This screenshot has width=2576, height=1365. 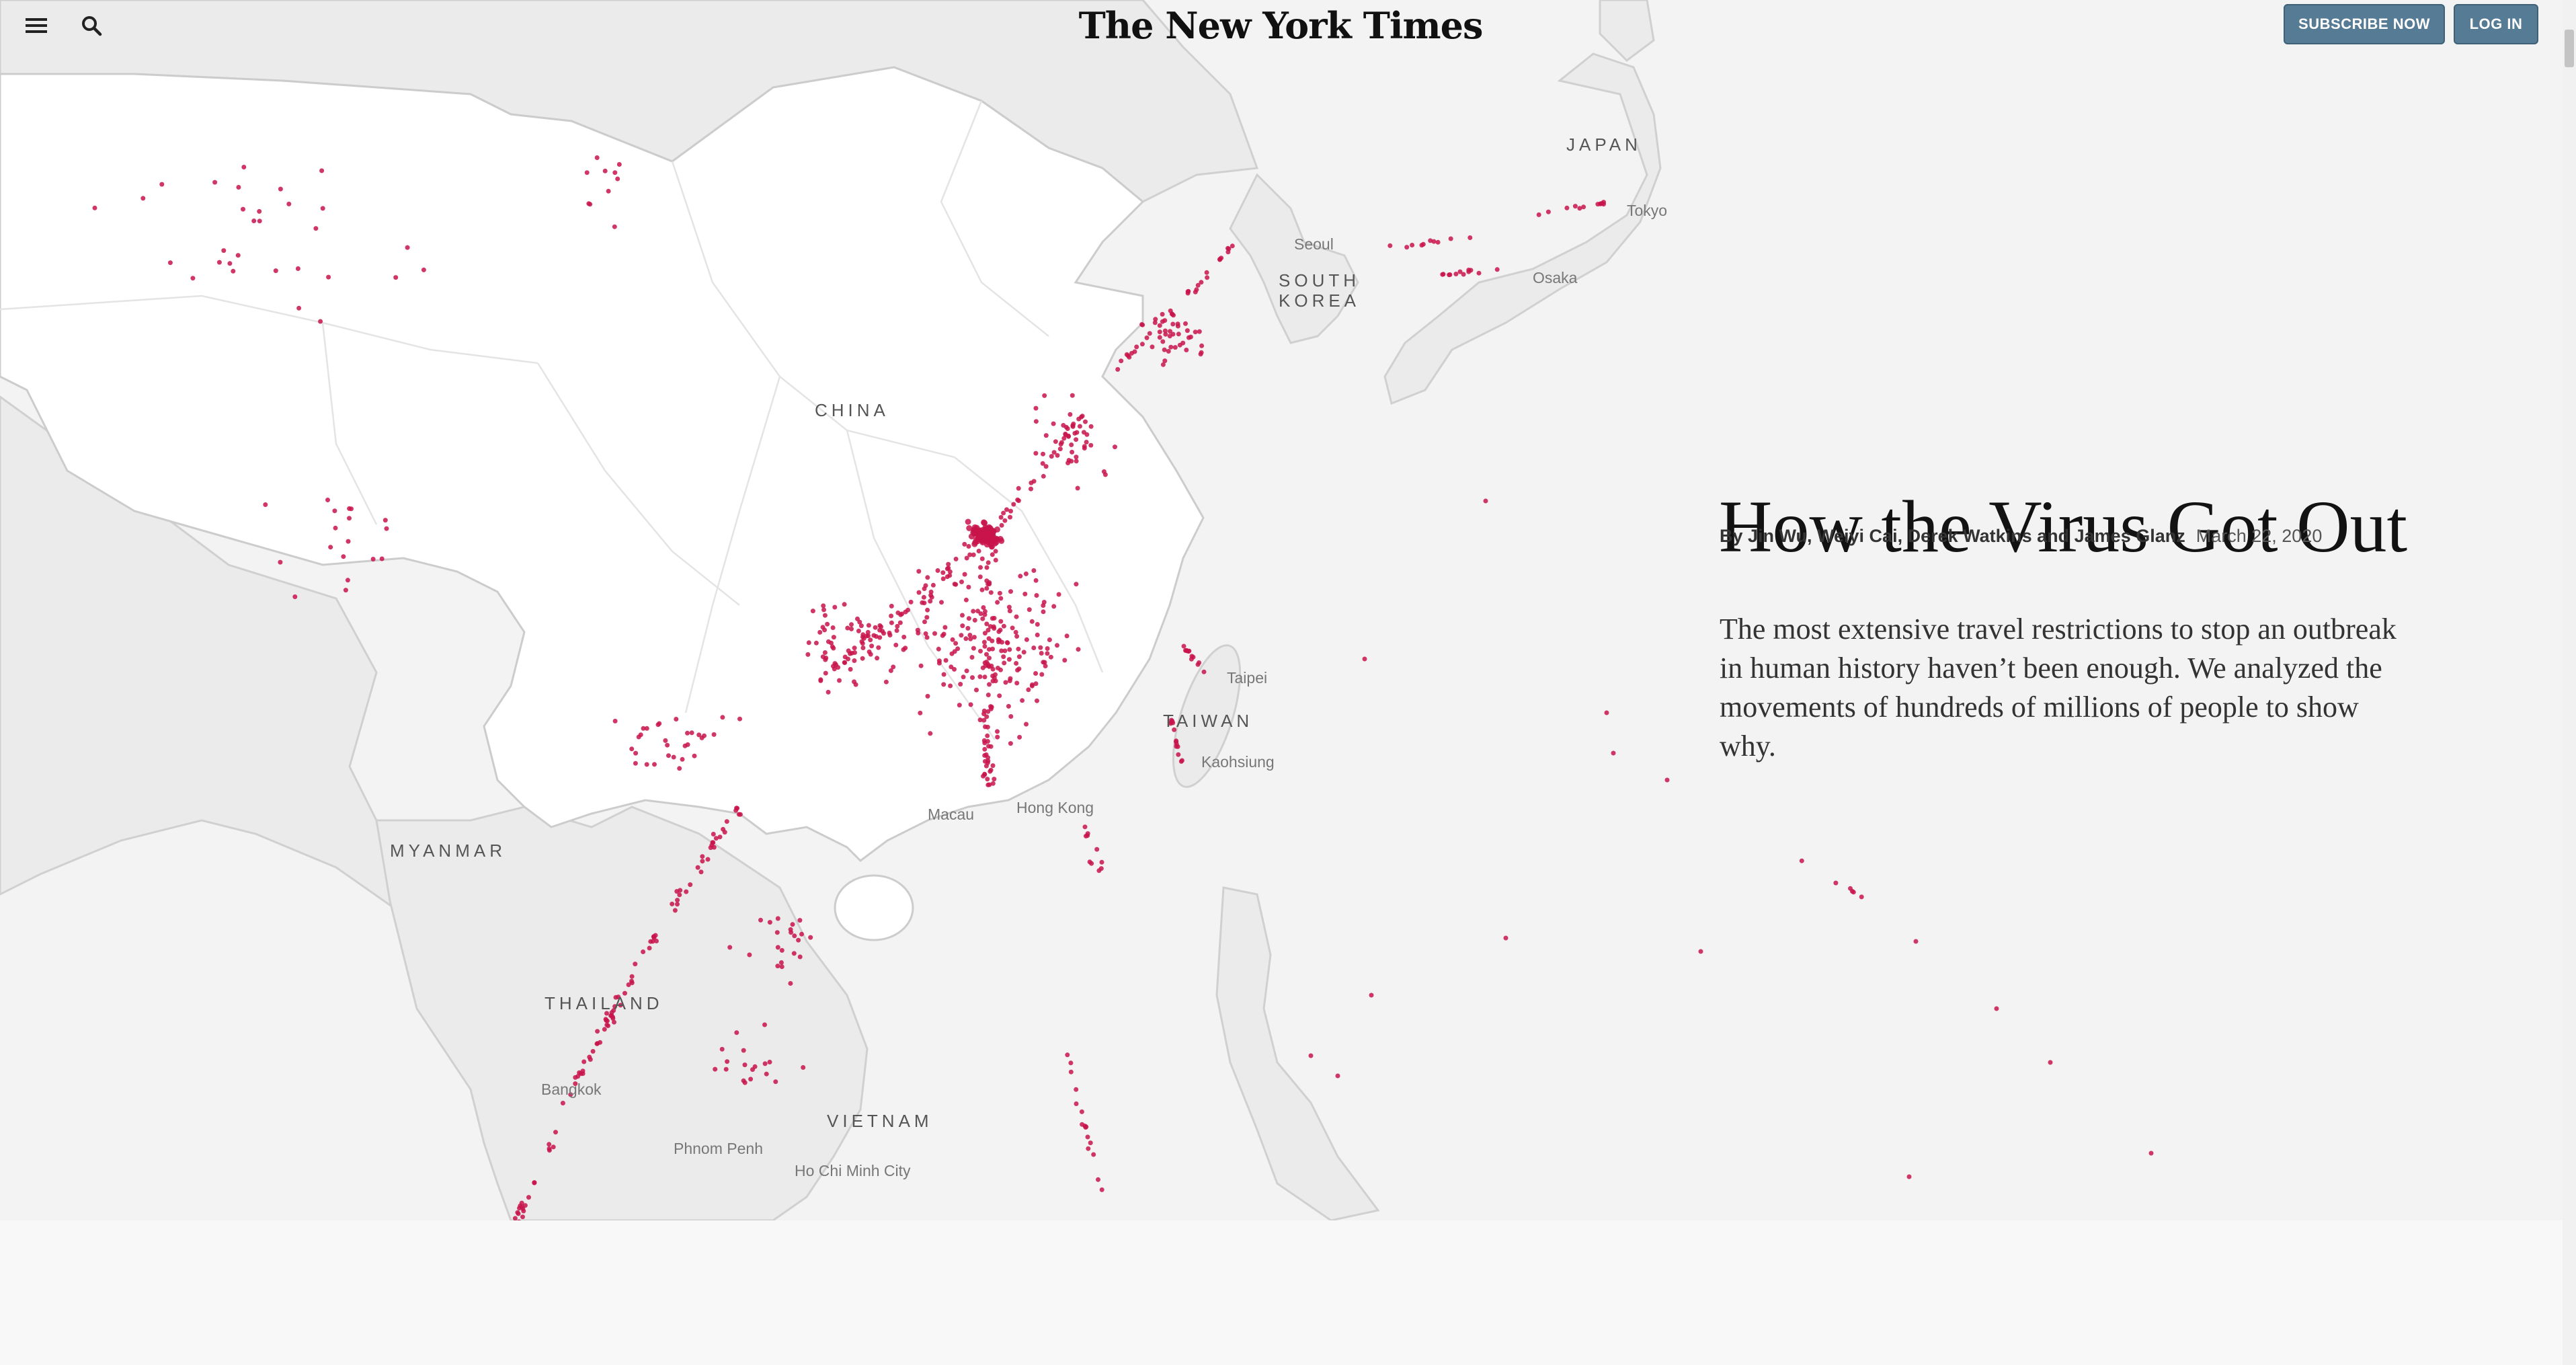 What do you see at coordinates (1281, 26) in the screenshot?
I see `masthead-logo: The New York Times` at bounding box center [1281, 26].